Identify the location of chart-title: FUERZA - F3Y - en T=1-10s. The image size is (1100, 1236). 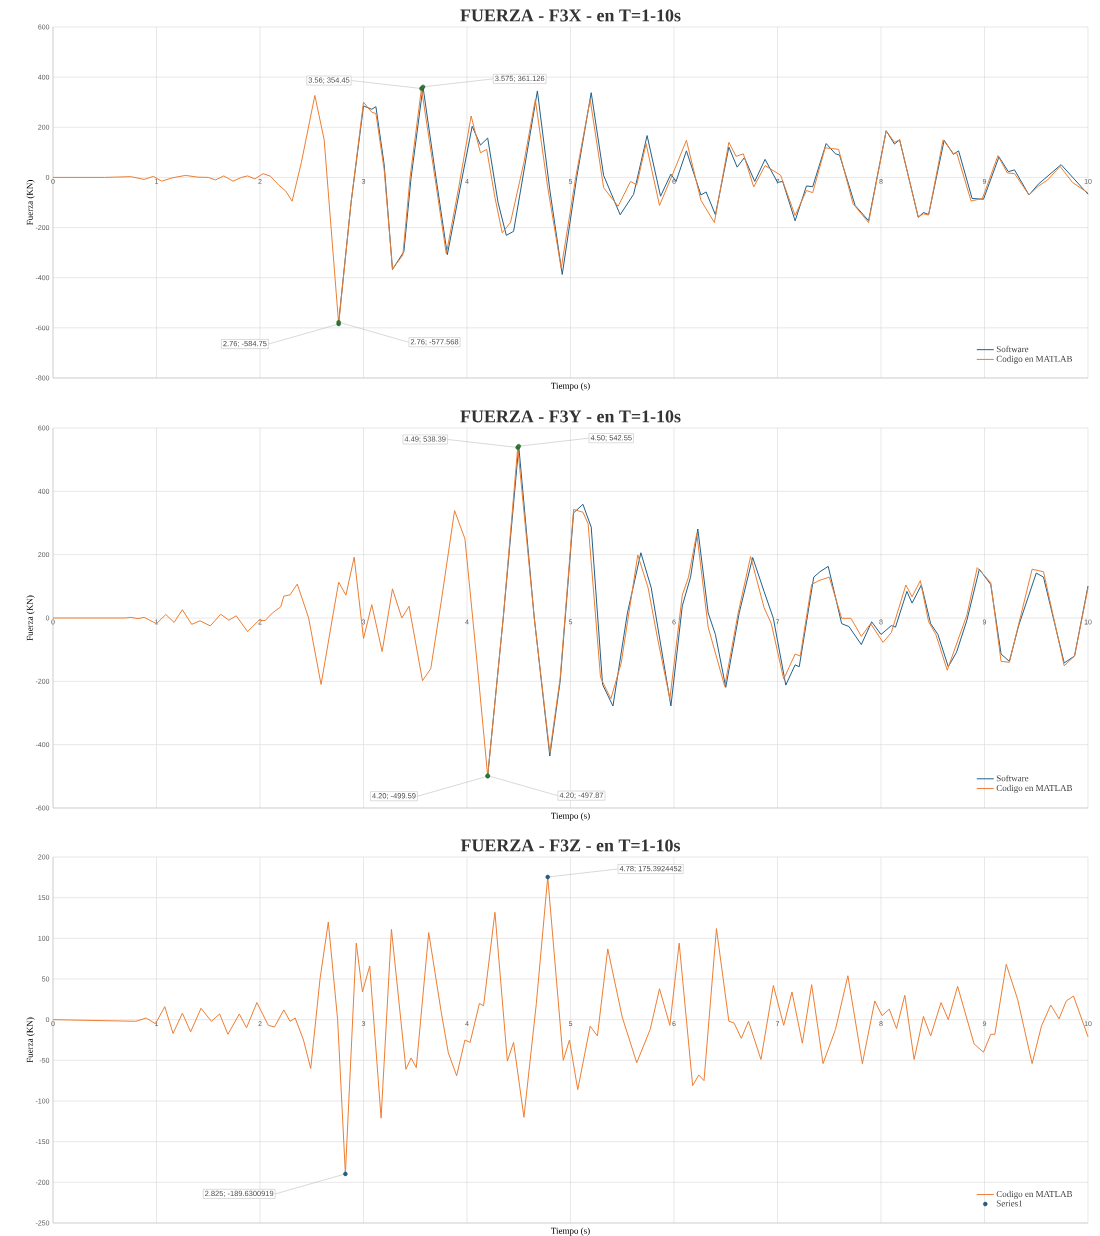
(570, 416).